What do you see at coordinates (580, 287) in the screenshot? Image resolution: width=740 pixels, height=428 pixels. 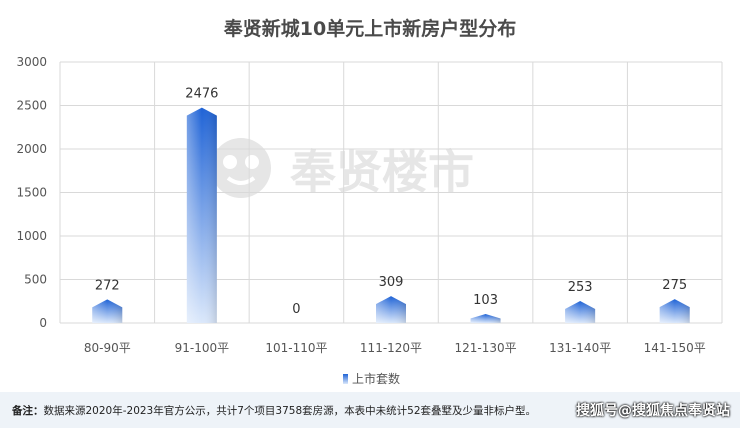 I see `data-label: 253` at bounding box center [580, 287].